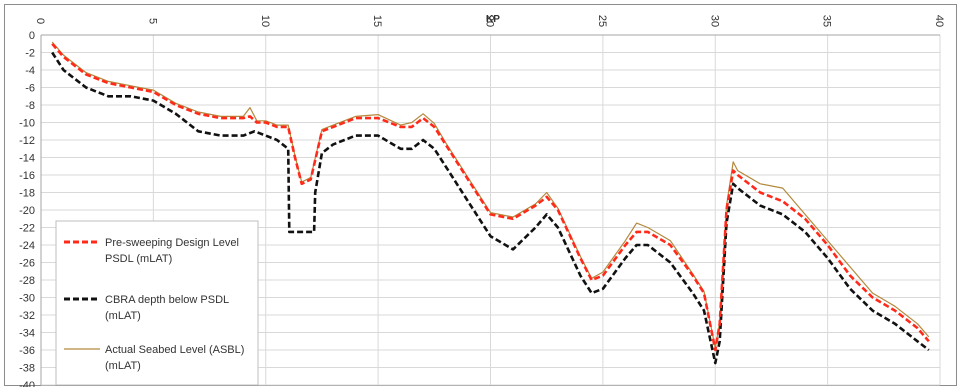 Image resolution: width=963 pixels, height=392 pixels. I want to click on y-tick-label: -28, so click(27, 281).